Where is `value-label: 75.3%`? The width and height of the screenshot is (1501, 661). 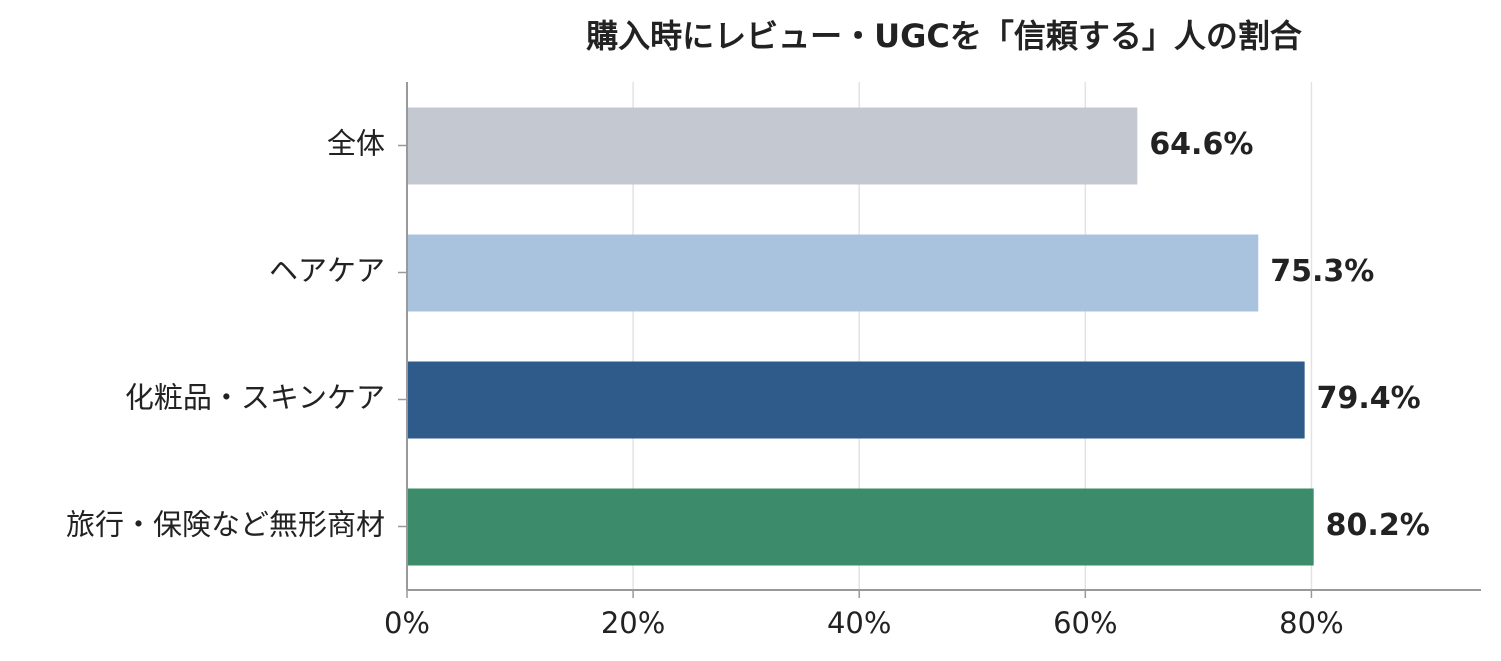
value-label: 75.3% is located at coordinates (1322, 271).